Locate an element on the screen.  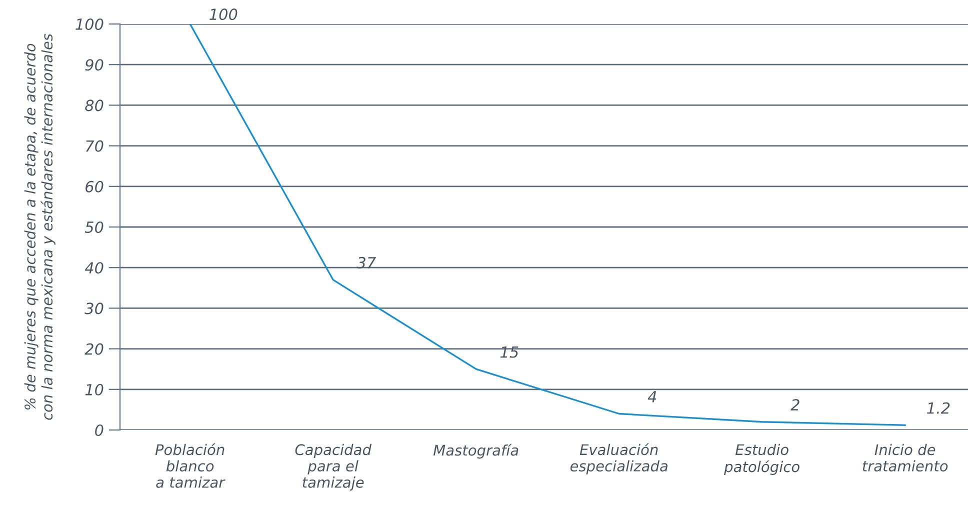
data-label: 15 is located at coordinates (509, 352).